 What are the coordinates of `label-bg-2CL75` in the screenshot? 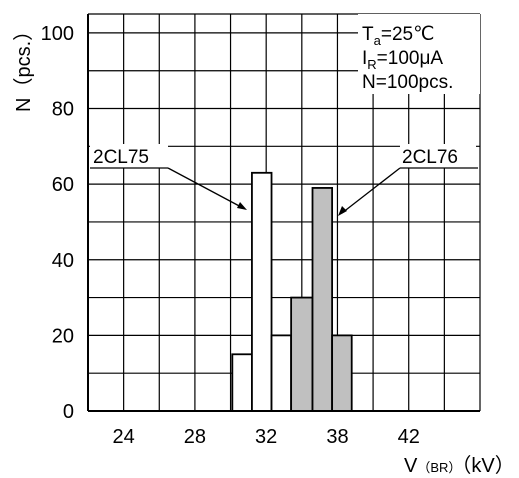 It's located at (129, 156).